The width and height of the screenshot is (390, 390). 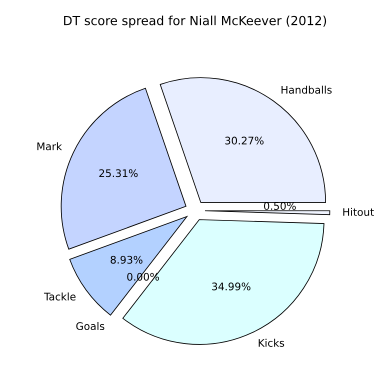 I want to click on data-label: 30.27%, so click(x=244, y=140).